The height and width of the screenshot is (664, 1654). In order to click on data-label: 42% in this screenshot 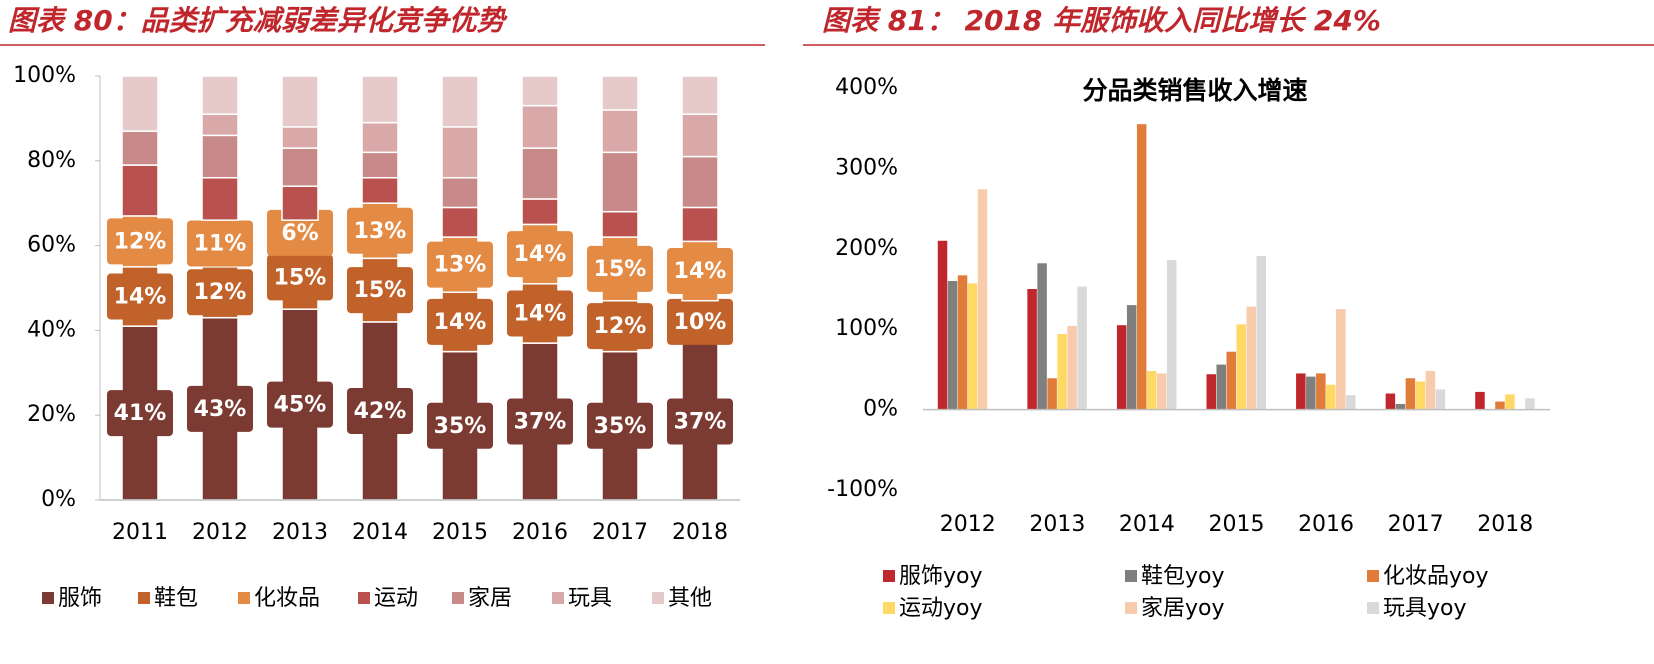, I will do `click(380, 411)`.